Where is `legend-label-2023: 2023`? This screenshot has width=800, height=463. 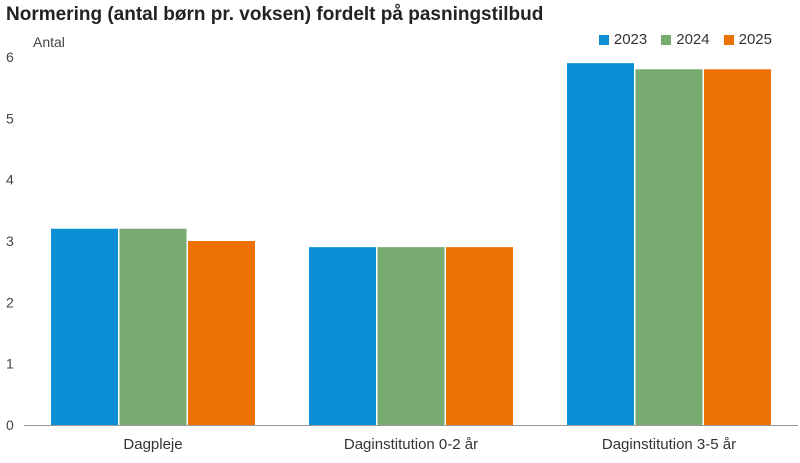
legend-label-2023: 2023 is located at coordinates (630, 39).